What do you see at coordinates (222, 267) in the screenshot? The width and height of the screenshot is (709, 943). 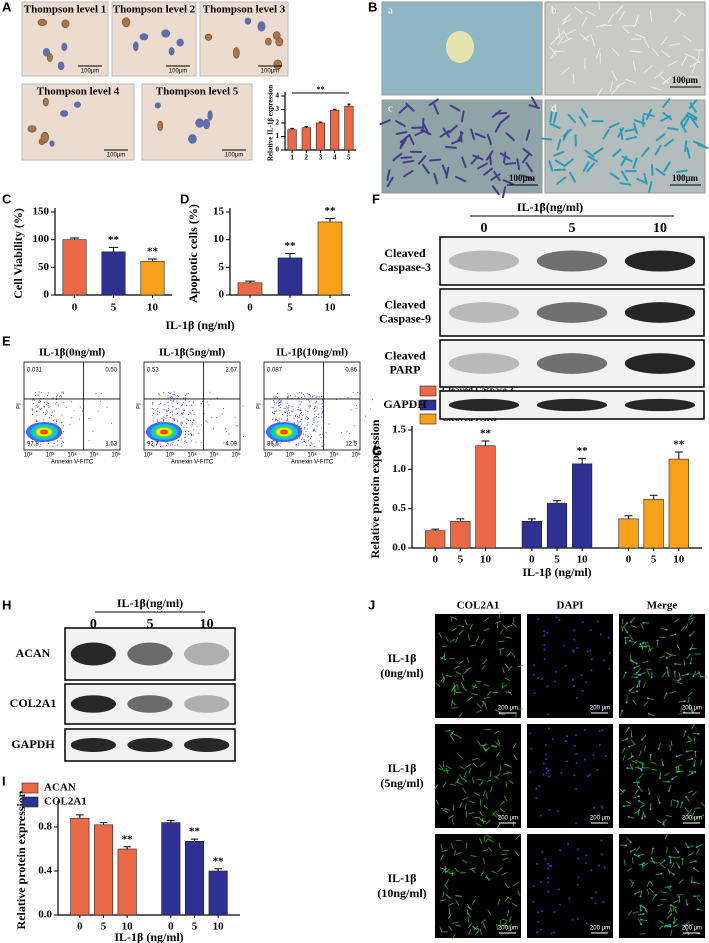 I see `y-tick-label: 5` at bounding box center [222, 267].